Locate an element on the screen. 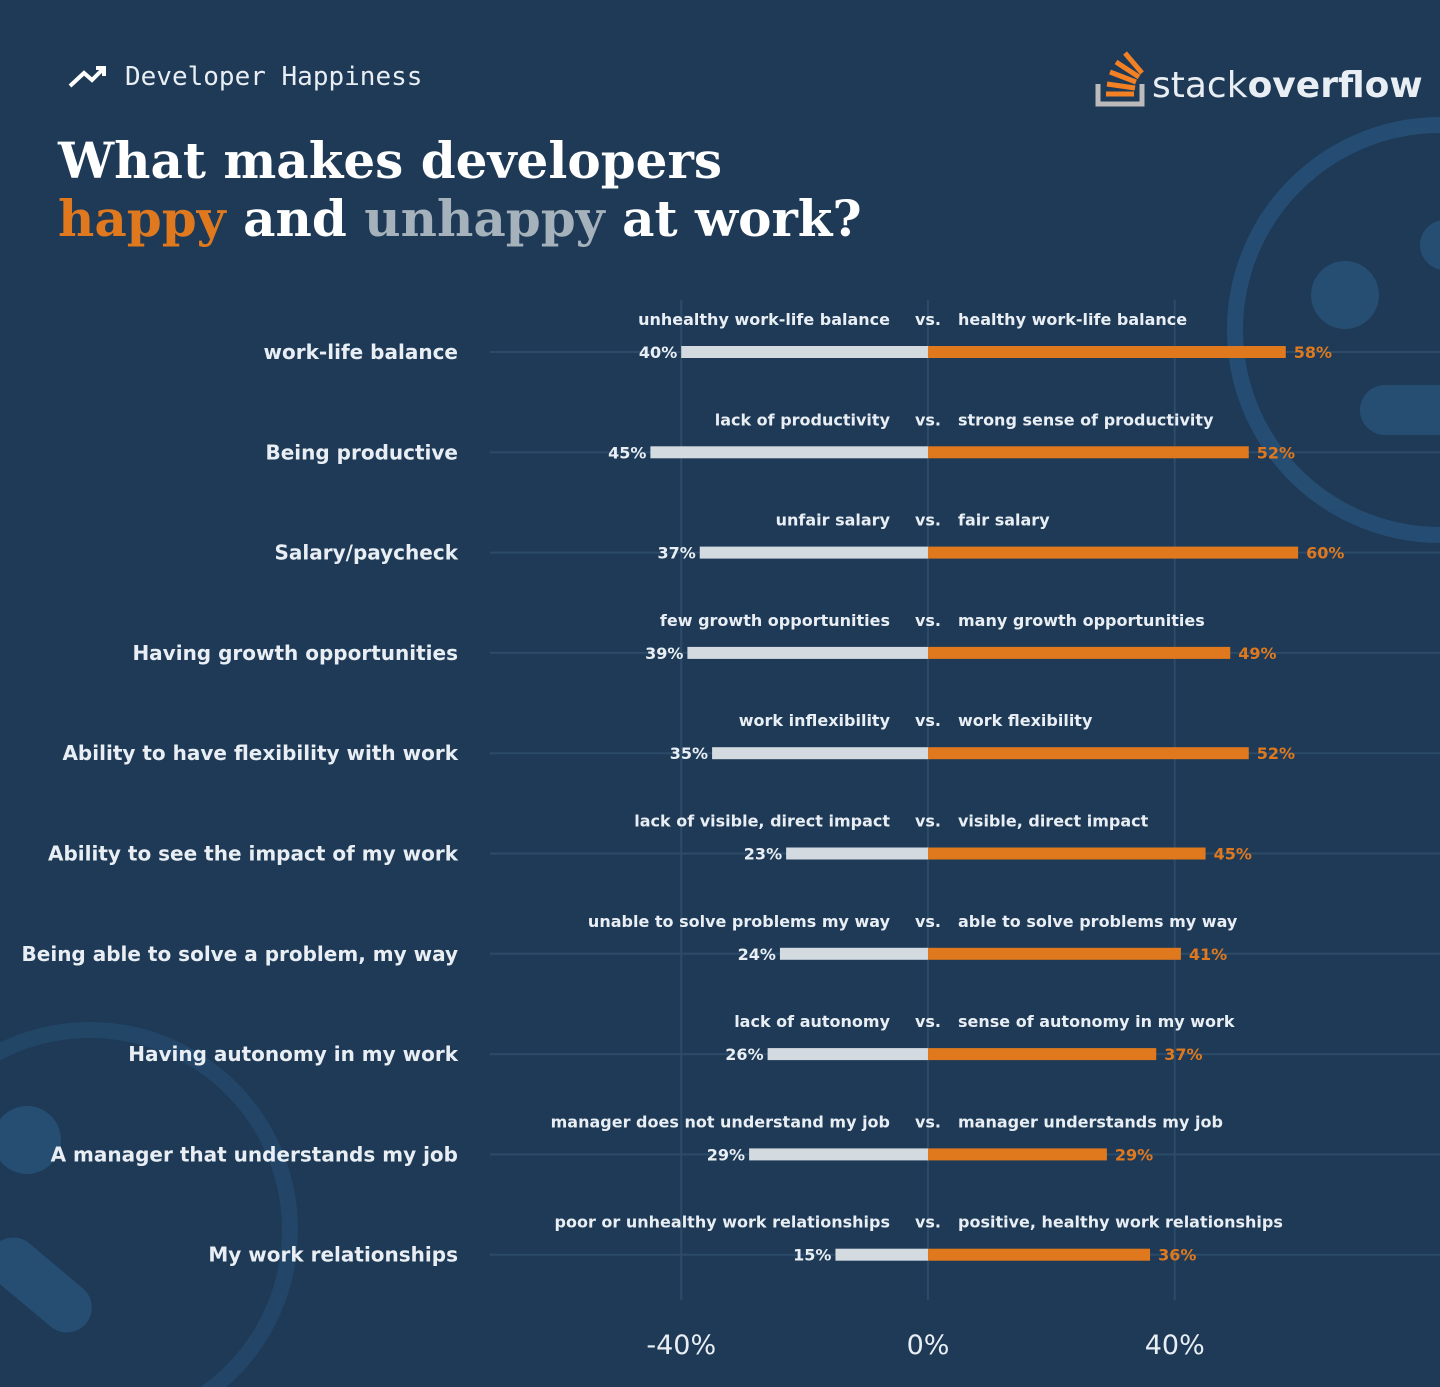 The height and width of the screenshot is (1387, 1440). value-label: 26% is located at coordinates (744, 1054).